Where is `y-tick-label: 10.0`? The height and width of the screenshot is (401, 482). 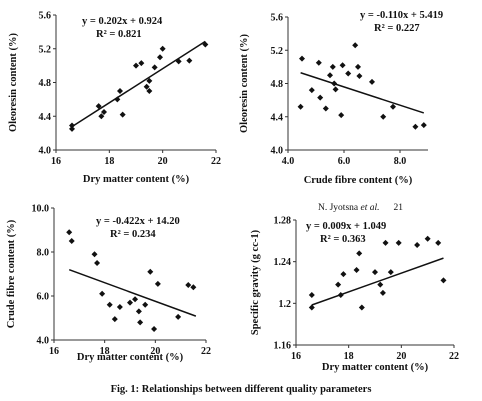 y-tick-label: 10.0 is located at coordinates (41, 209).